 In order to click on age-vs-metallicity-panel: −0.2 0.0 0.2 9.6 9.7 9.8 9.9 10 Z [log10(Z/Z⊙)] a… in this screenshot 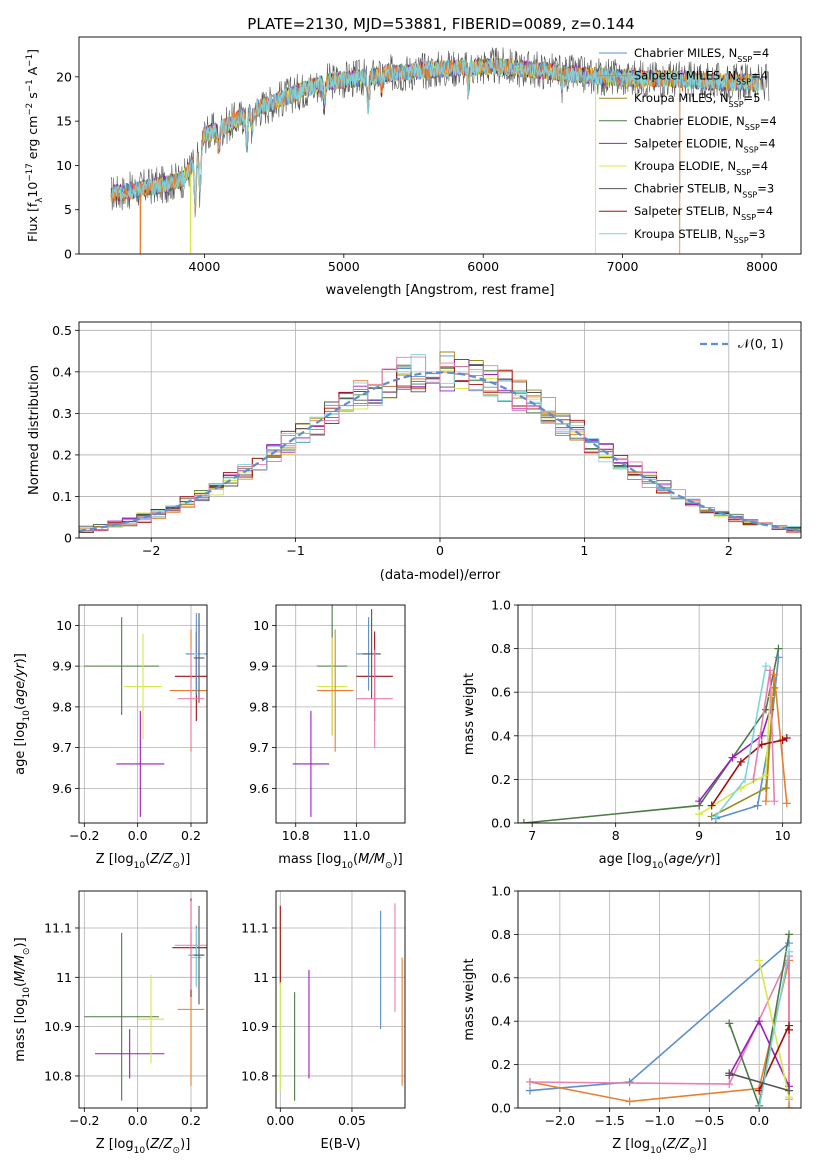, I will do `click(110, 737)`.